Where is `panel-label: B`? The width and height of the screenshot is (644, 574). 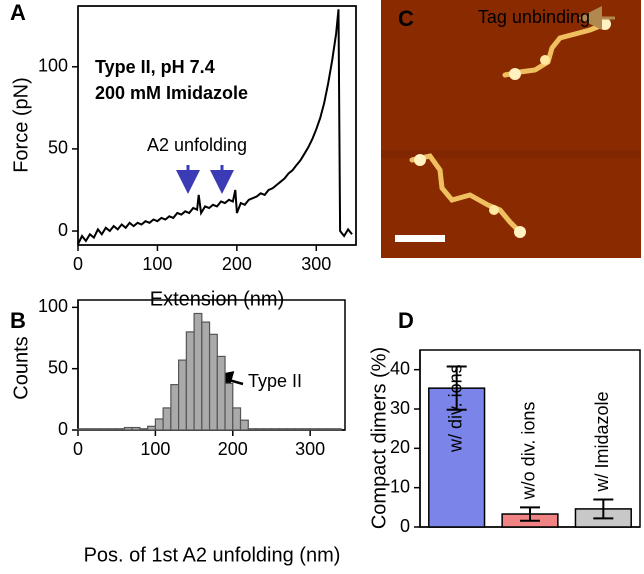
panel-label: B is located at coordinates (18, 320).